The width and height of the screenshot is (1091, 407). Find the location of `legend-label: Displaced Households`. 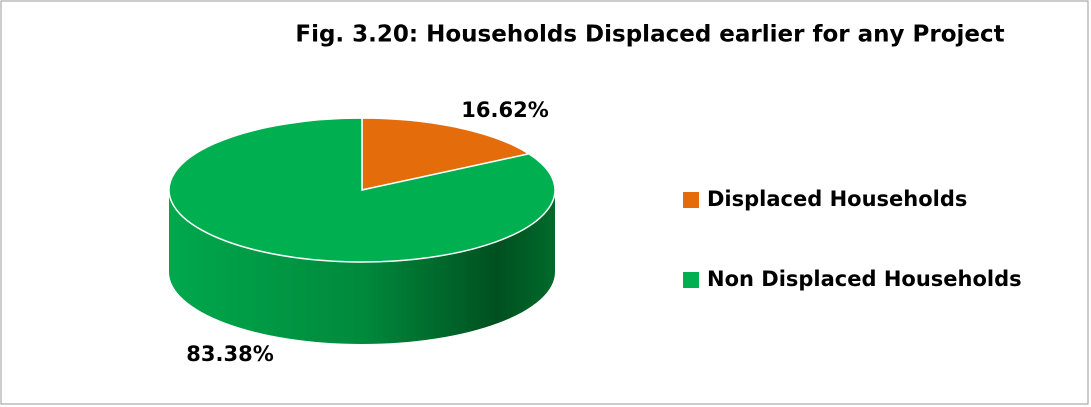

legend-label: Displaced Households is located at coordinates (837, 199).